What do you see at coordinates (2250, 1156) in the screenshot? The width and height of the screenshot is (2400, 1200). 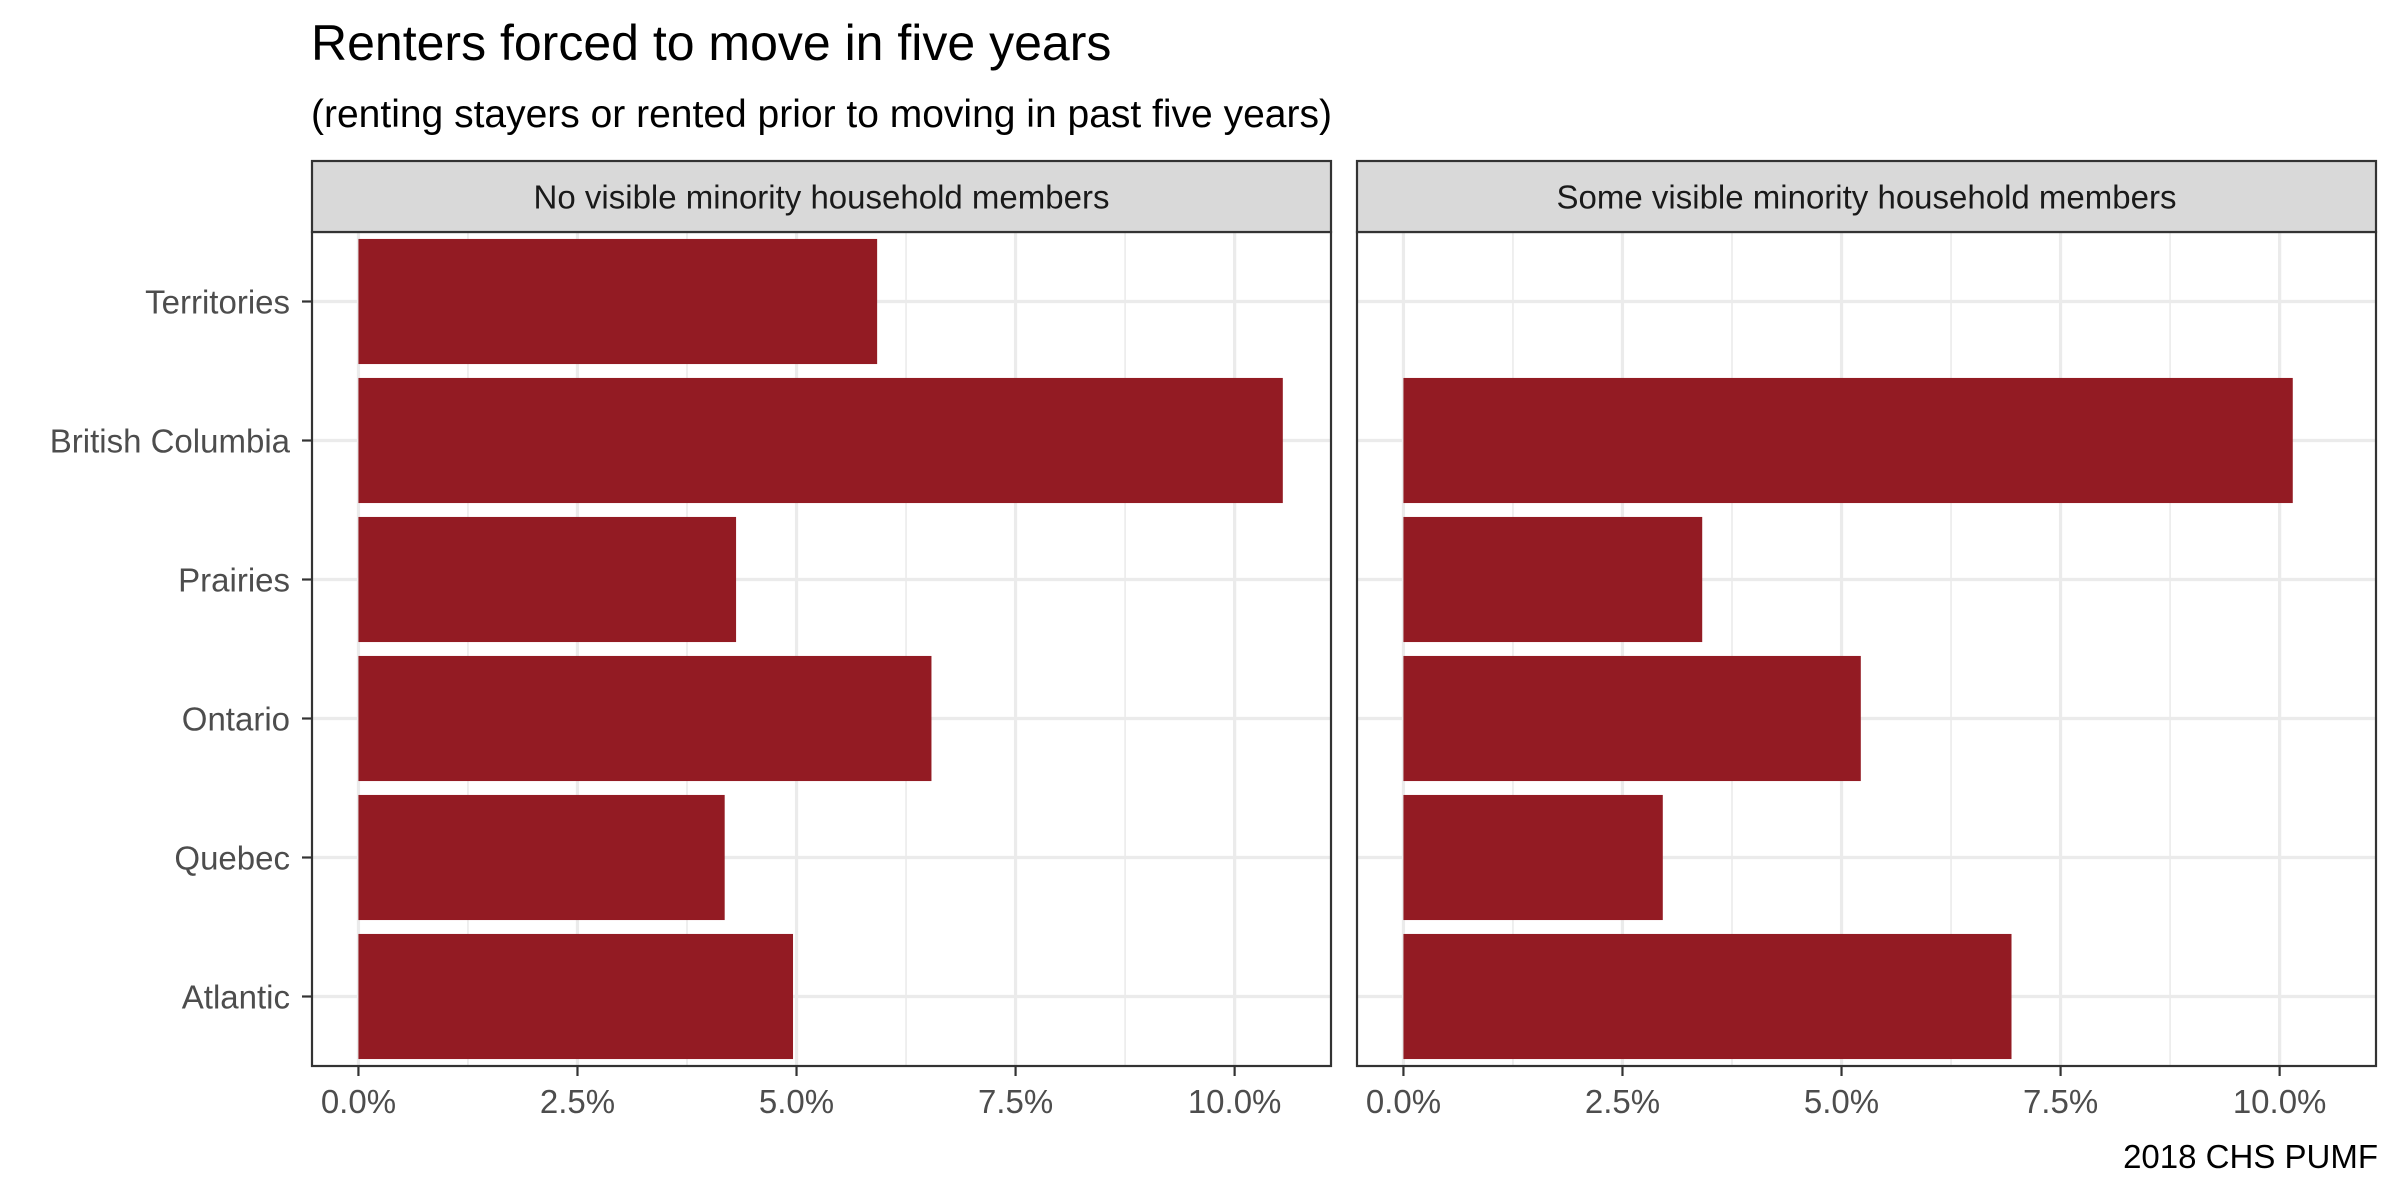 I see `chart-caption: 2018 CHS PUMF` at bounding box center [2250, 1156].